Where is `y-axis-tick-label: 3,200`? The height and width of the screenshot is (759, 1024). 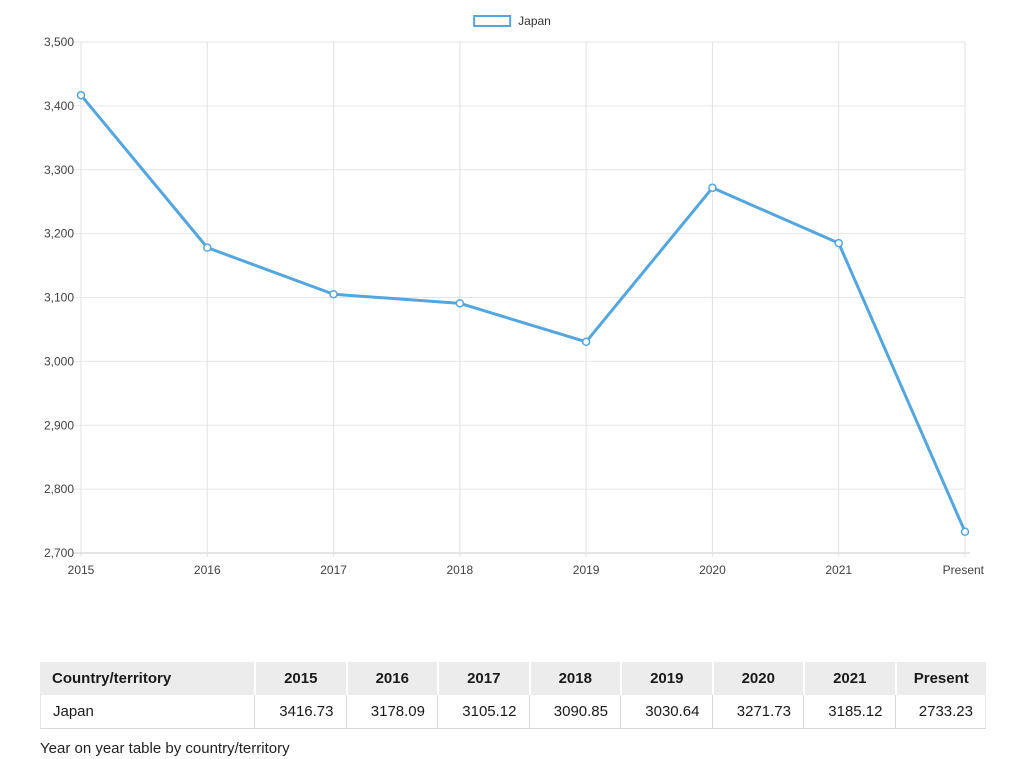
y-axis-tick-label: 3,200 is located at coordinates (59, 234).